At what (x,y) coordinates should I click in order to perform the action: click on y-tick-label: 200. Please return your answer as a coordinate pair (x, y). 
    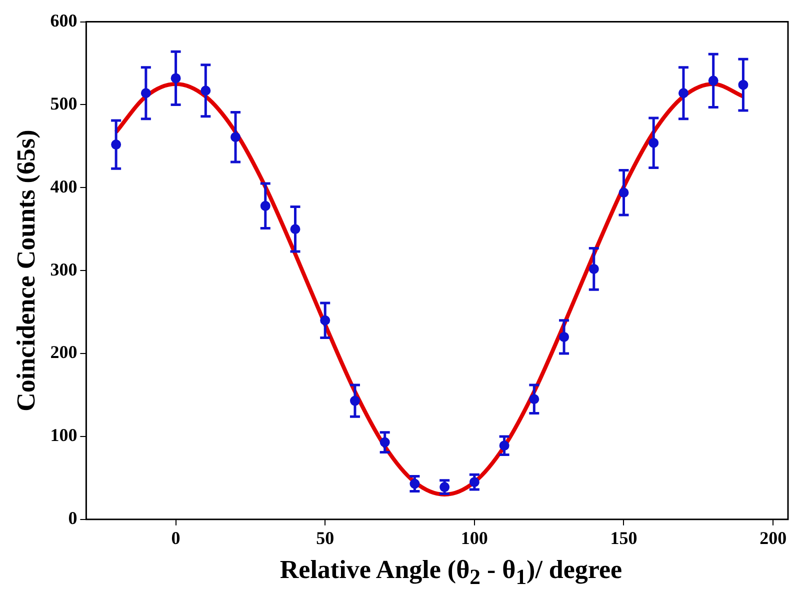
    Looking at the image, I should click on (64, 352).